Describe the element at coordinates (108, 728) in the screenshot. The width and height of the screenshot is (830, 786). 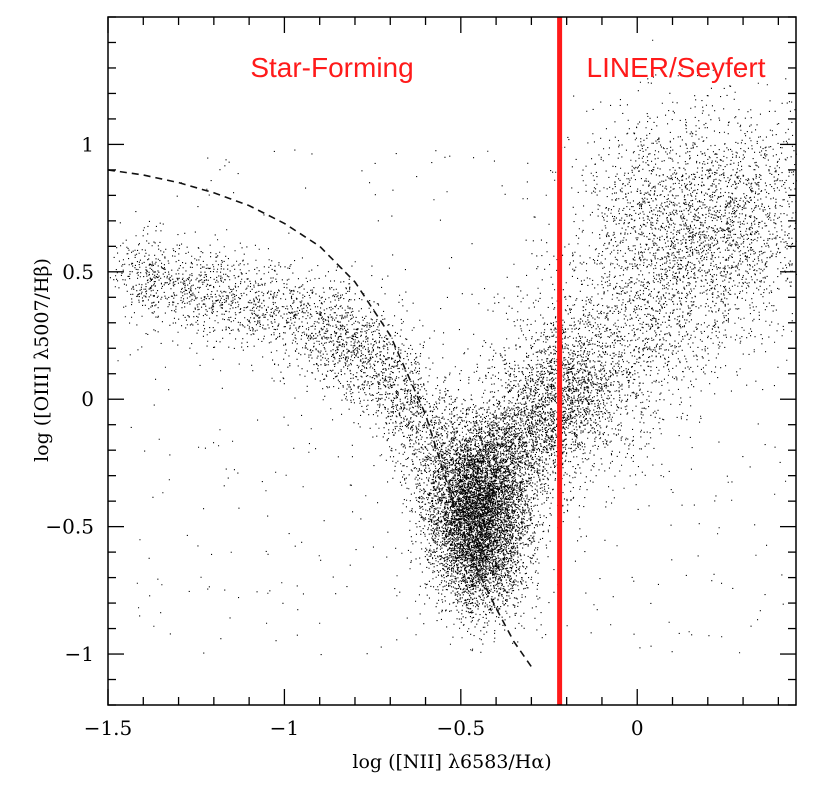
I see `x-tick-label: −1.5` at that location.